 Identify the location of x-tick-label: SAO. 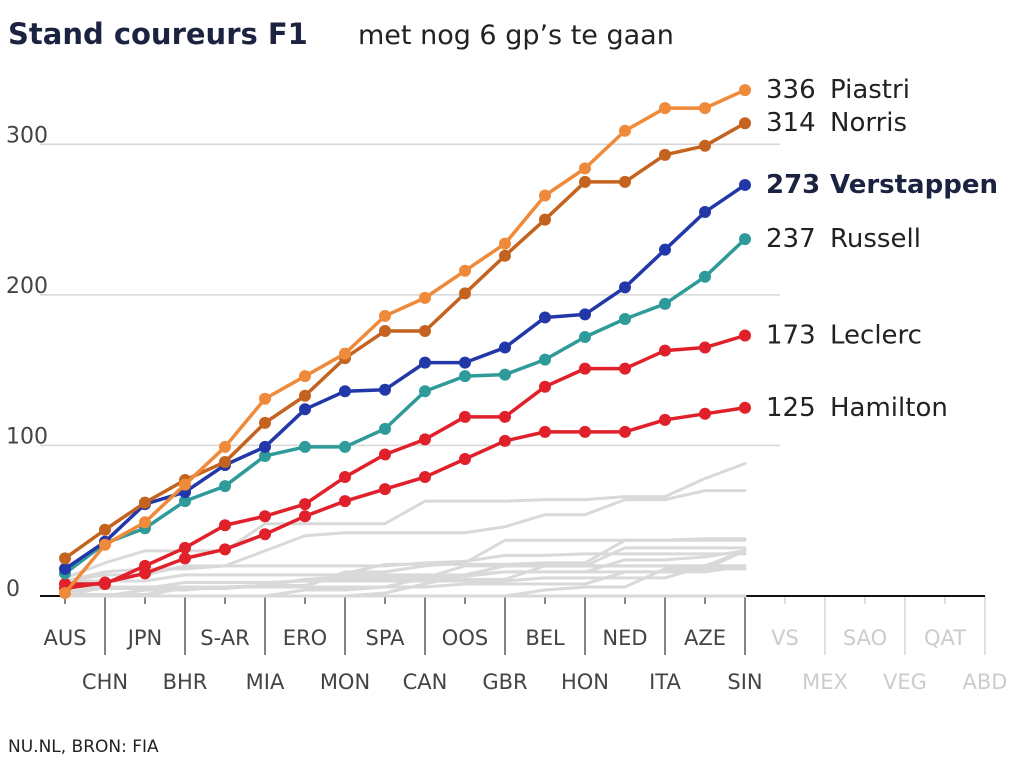
(865, 638).